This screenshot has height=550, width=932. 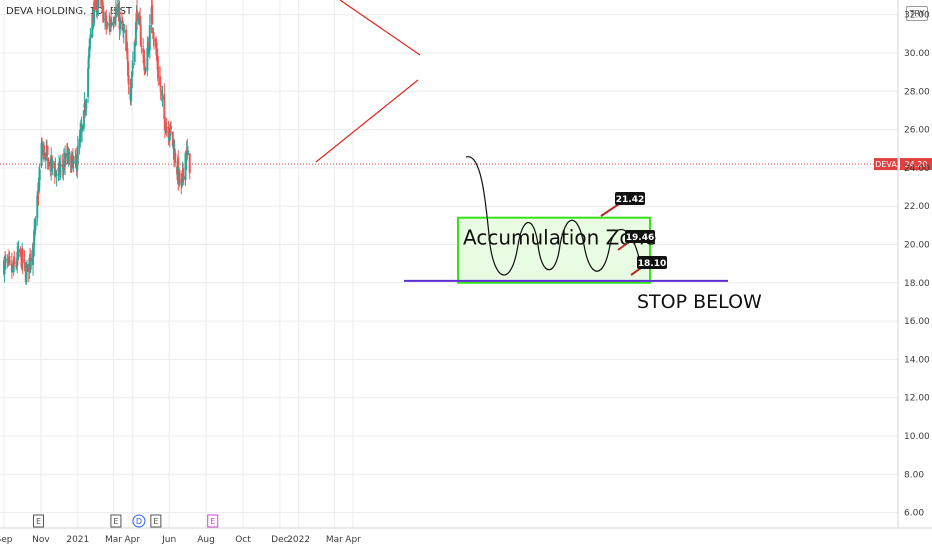 What do you see at coordinates (97, 142) in the screenshot?
I see `candles` at bounding box center [97, 142].